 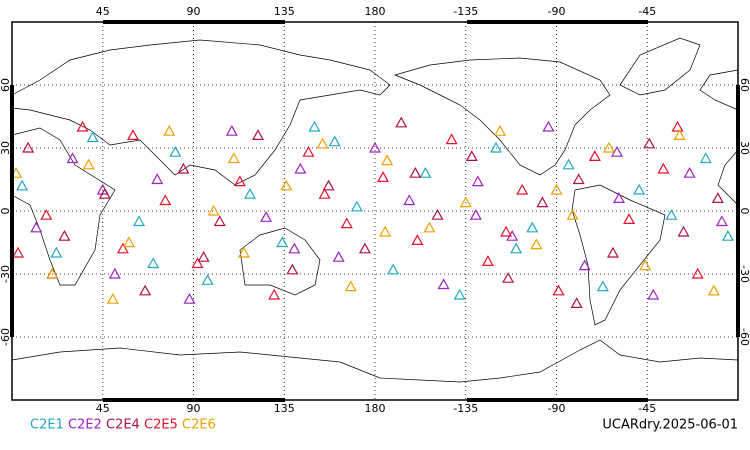 I want to click on north-america, so click(x=502, y=116).